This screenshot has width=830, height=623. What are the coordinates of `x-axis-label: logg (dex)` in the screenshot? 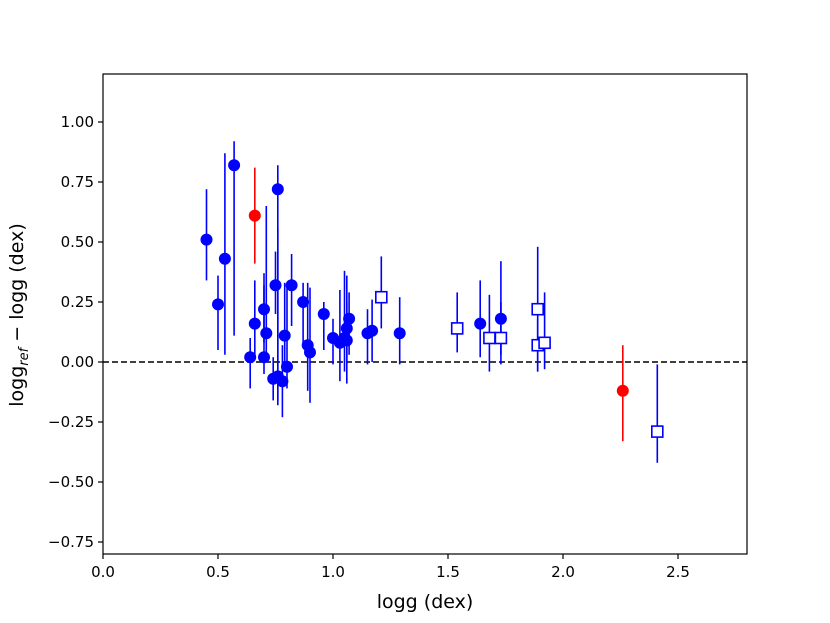 It's located at (425, 602).